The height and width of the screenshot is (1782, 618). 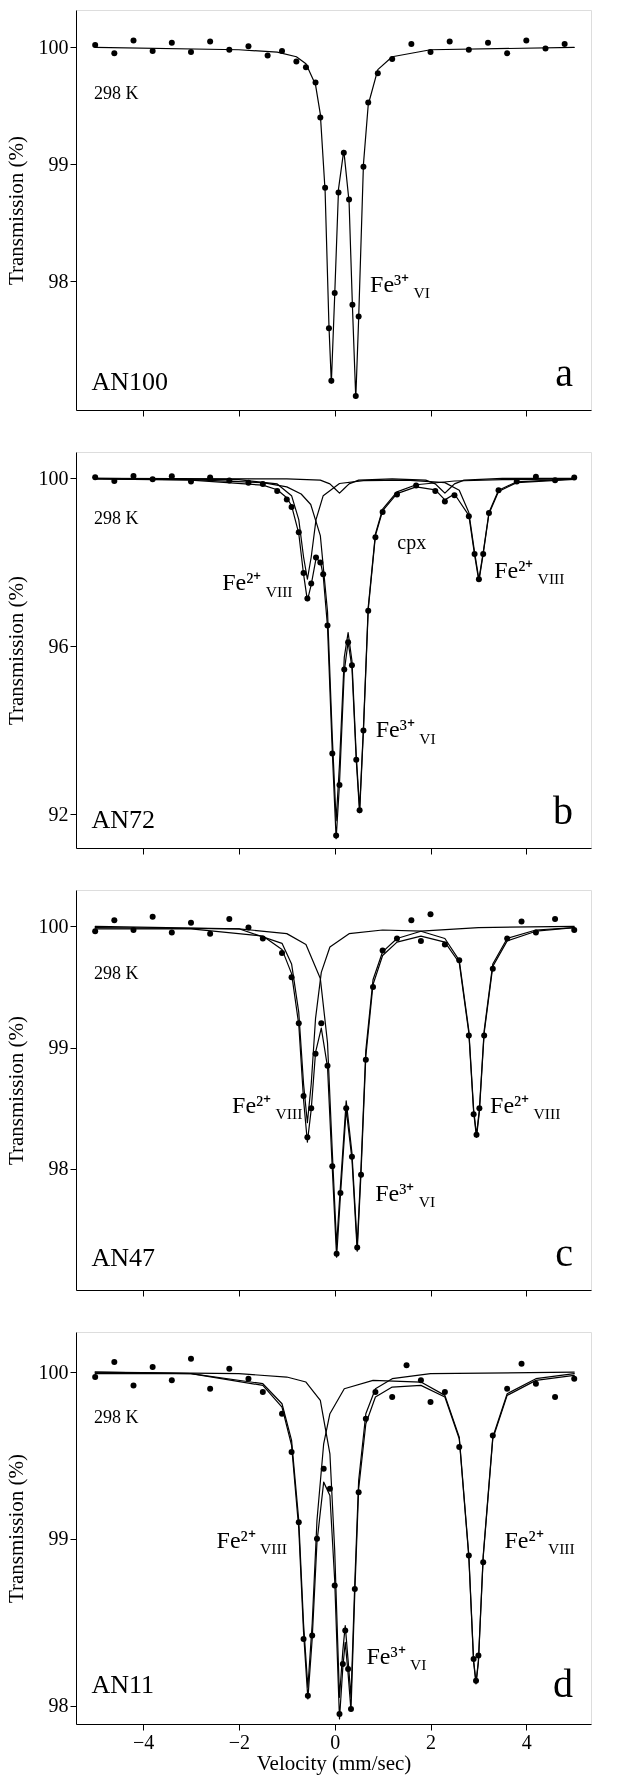 I want to click on x-tick-label: −2, so click(x=239, y=1741).